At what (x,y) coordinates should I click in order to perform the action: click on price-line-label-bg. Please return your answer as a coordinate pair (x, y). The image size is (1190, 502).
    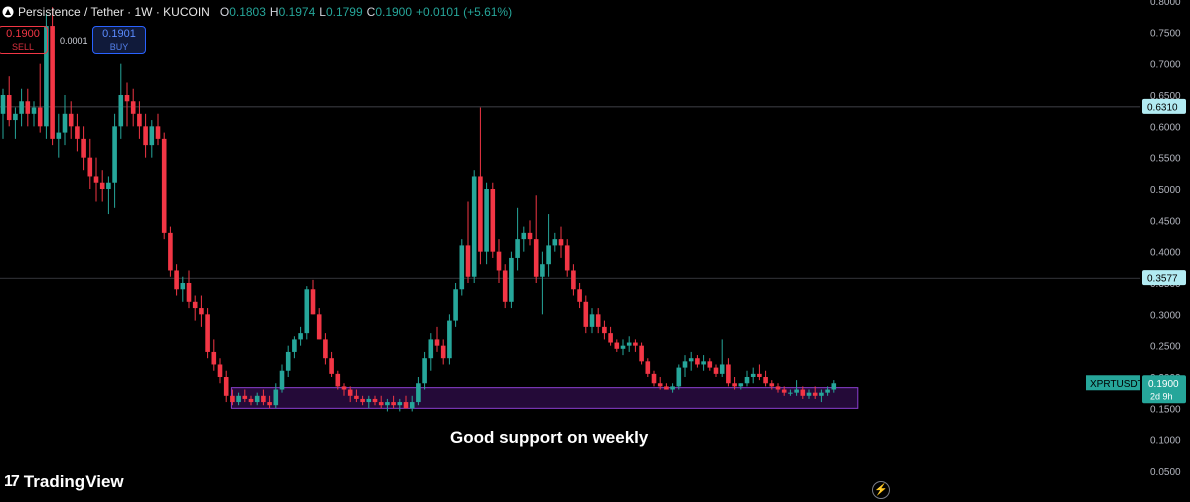
    Looking at the image, I should click on (1164, 106).